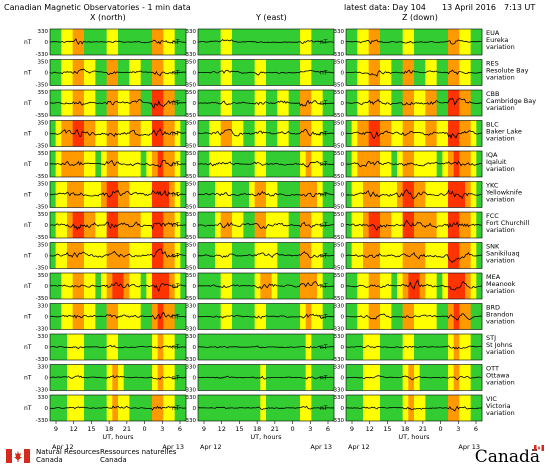  What do you see at coordinates (507, 71) in the screenshot?
I see `station-name-label: Resolute Bay` at bounding box center [507, 71].